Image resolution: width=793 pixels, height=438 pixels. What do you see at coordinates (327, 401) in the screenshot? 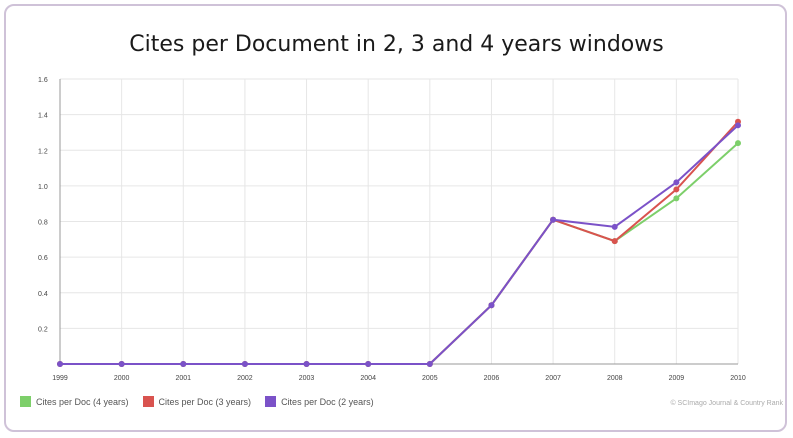
I see `legend-label: Cites per Doc (2 years)` at bounding box center [327, 401].